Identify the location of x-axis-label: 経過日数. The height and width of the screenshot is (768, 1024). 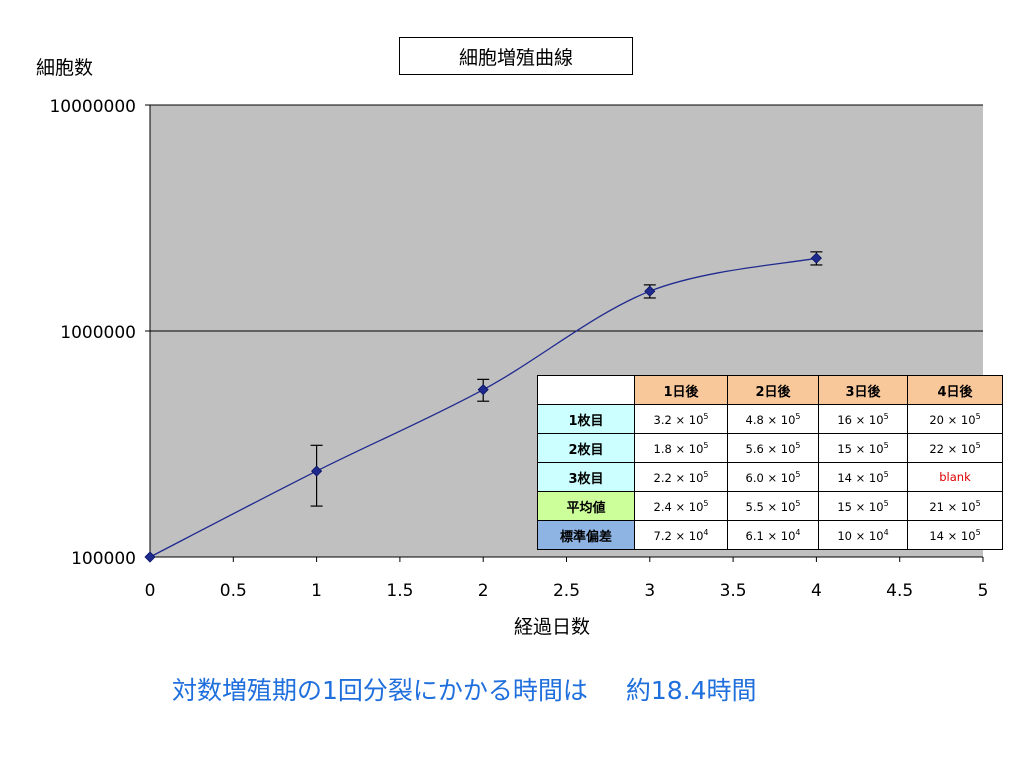
(552, 627).